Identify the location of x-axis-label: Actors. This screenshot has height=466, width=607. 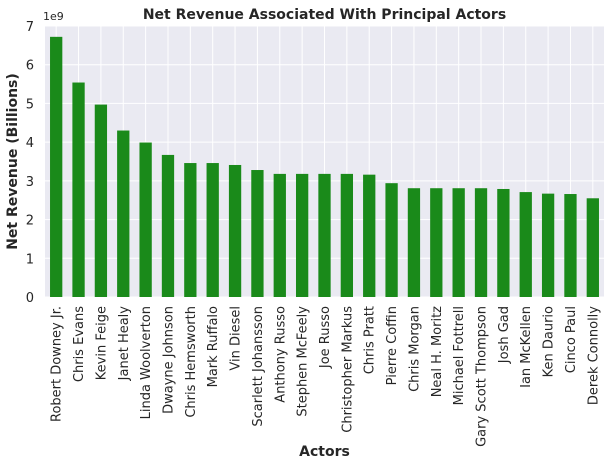
(324, 452).